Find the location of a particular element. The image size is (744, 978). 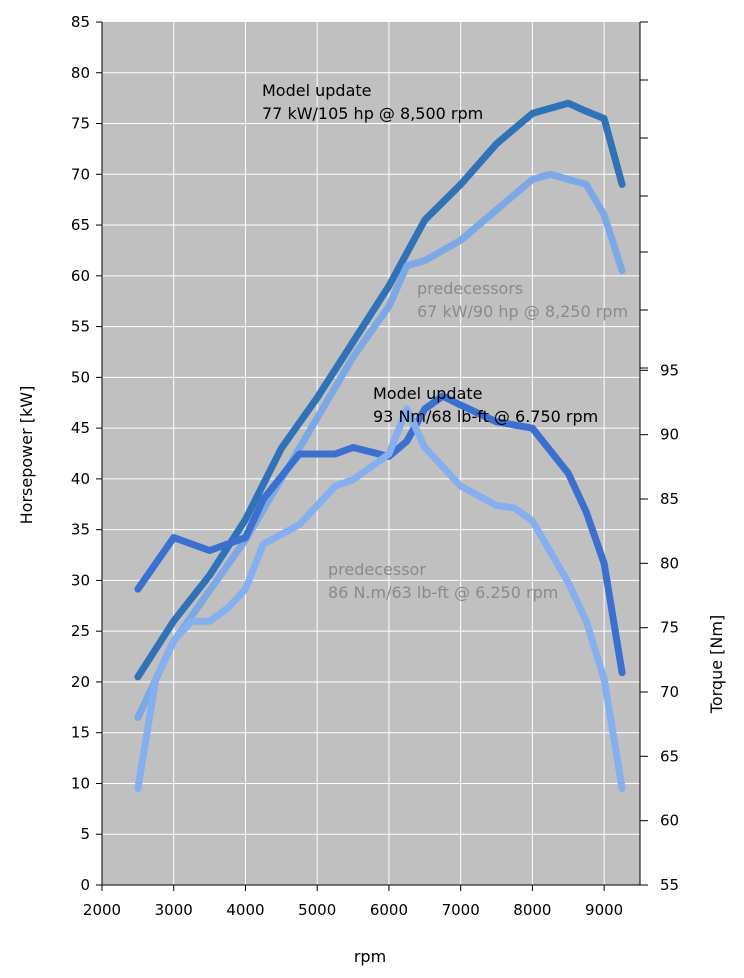

y2-tick-label: 65 is located at coordinates (669, 756).